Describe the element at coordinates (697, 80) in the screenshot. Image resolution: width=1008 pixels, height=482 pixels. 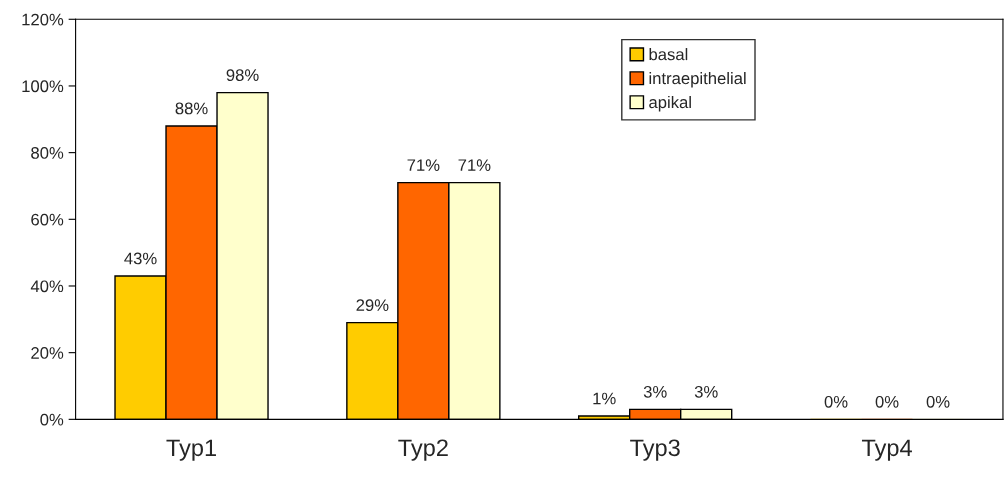
I see `legend-label: intraepithelial` at that location.